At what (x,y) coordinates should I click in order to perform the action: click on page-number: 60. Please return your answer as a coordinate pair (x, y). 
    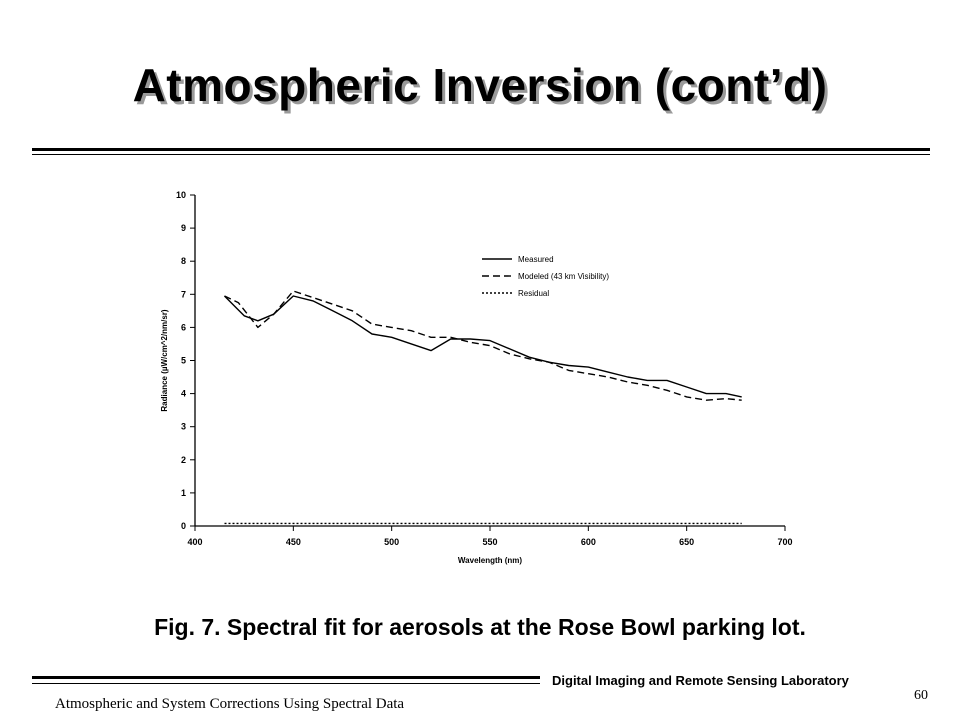
    Looking at the image, I should click on (921, 695).